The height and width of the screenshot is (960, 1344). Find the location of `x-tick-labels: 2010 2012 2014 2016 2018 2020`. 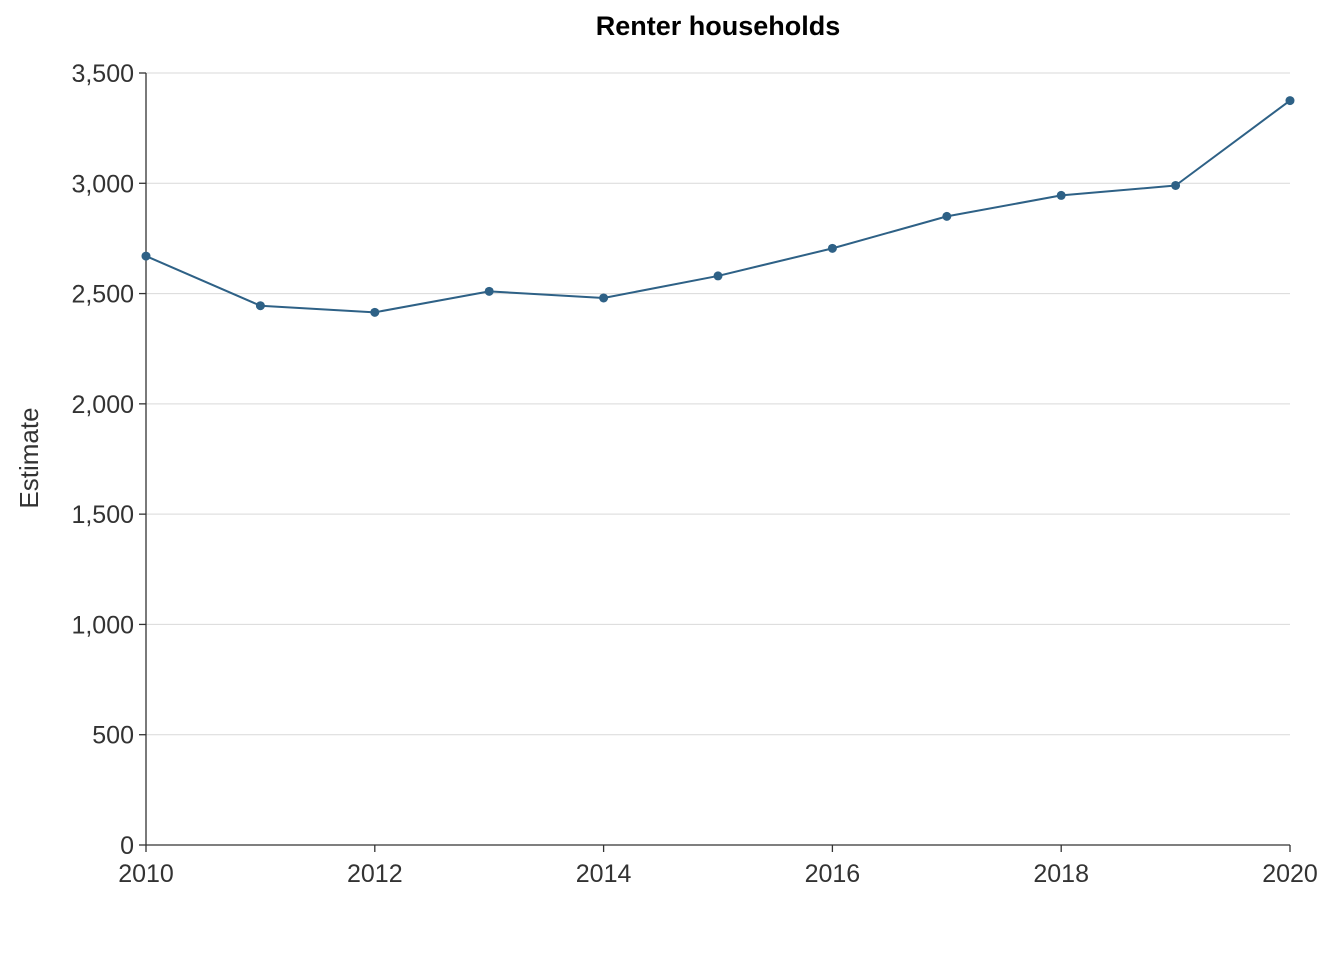

x-tick-labels: 2010 2012 2014 2016 2018 2020 is located at coordinates (718, 874).